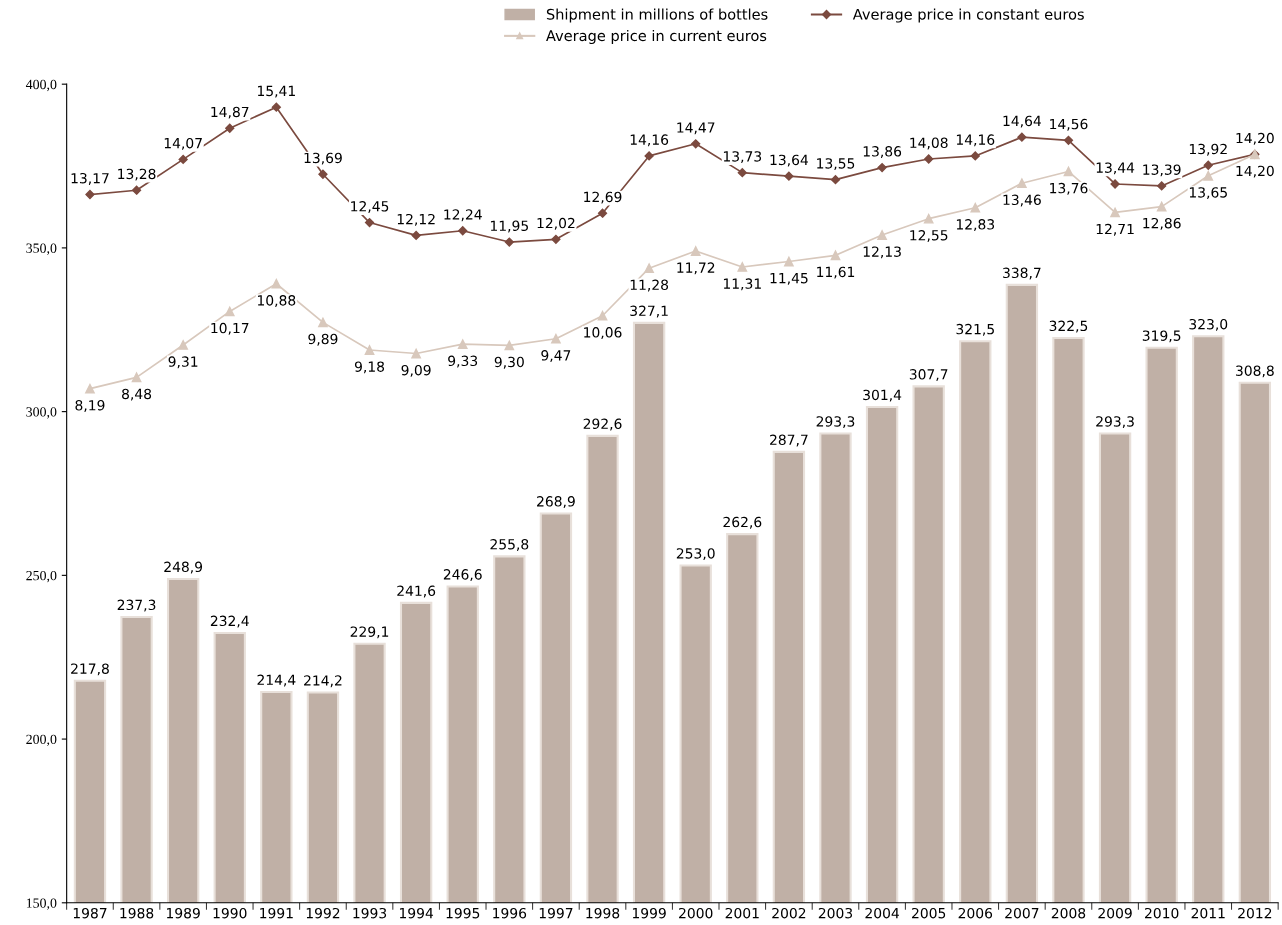  What do you see at coordinates (1022, 273) in the screenshot?
I see `data-label: 338,7` at bounding box center [1022, 273].